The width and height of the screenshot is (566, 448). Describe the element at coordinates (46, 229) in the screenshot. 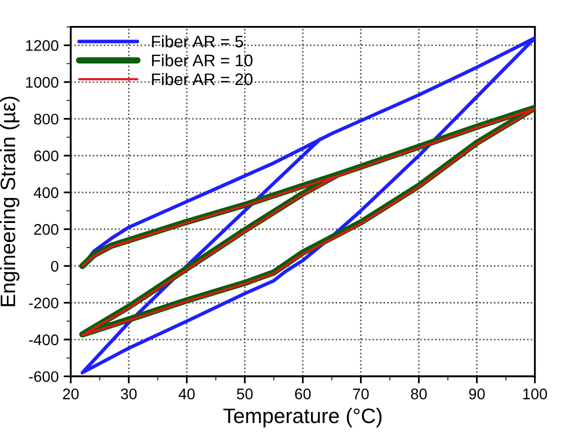

I see `y-tick-label: 200` at that location.